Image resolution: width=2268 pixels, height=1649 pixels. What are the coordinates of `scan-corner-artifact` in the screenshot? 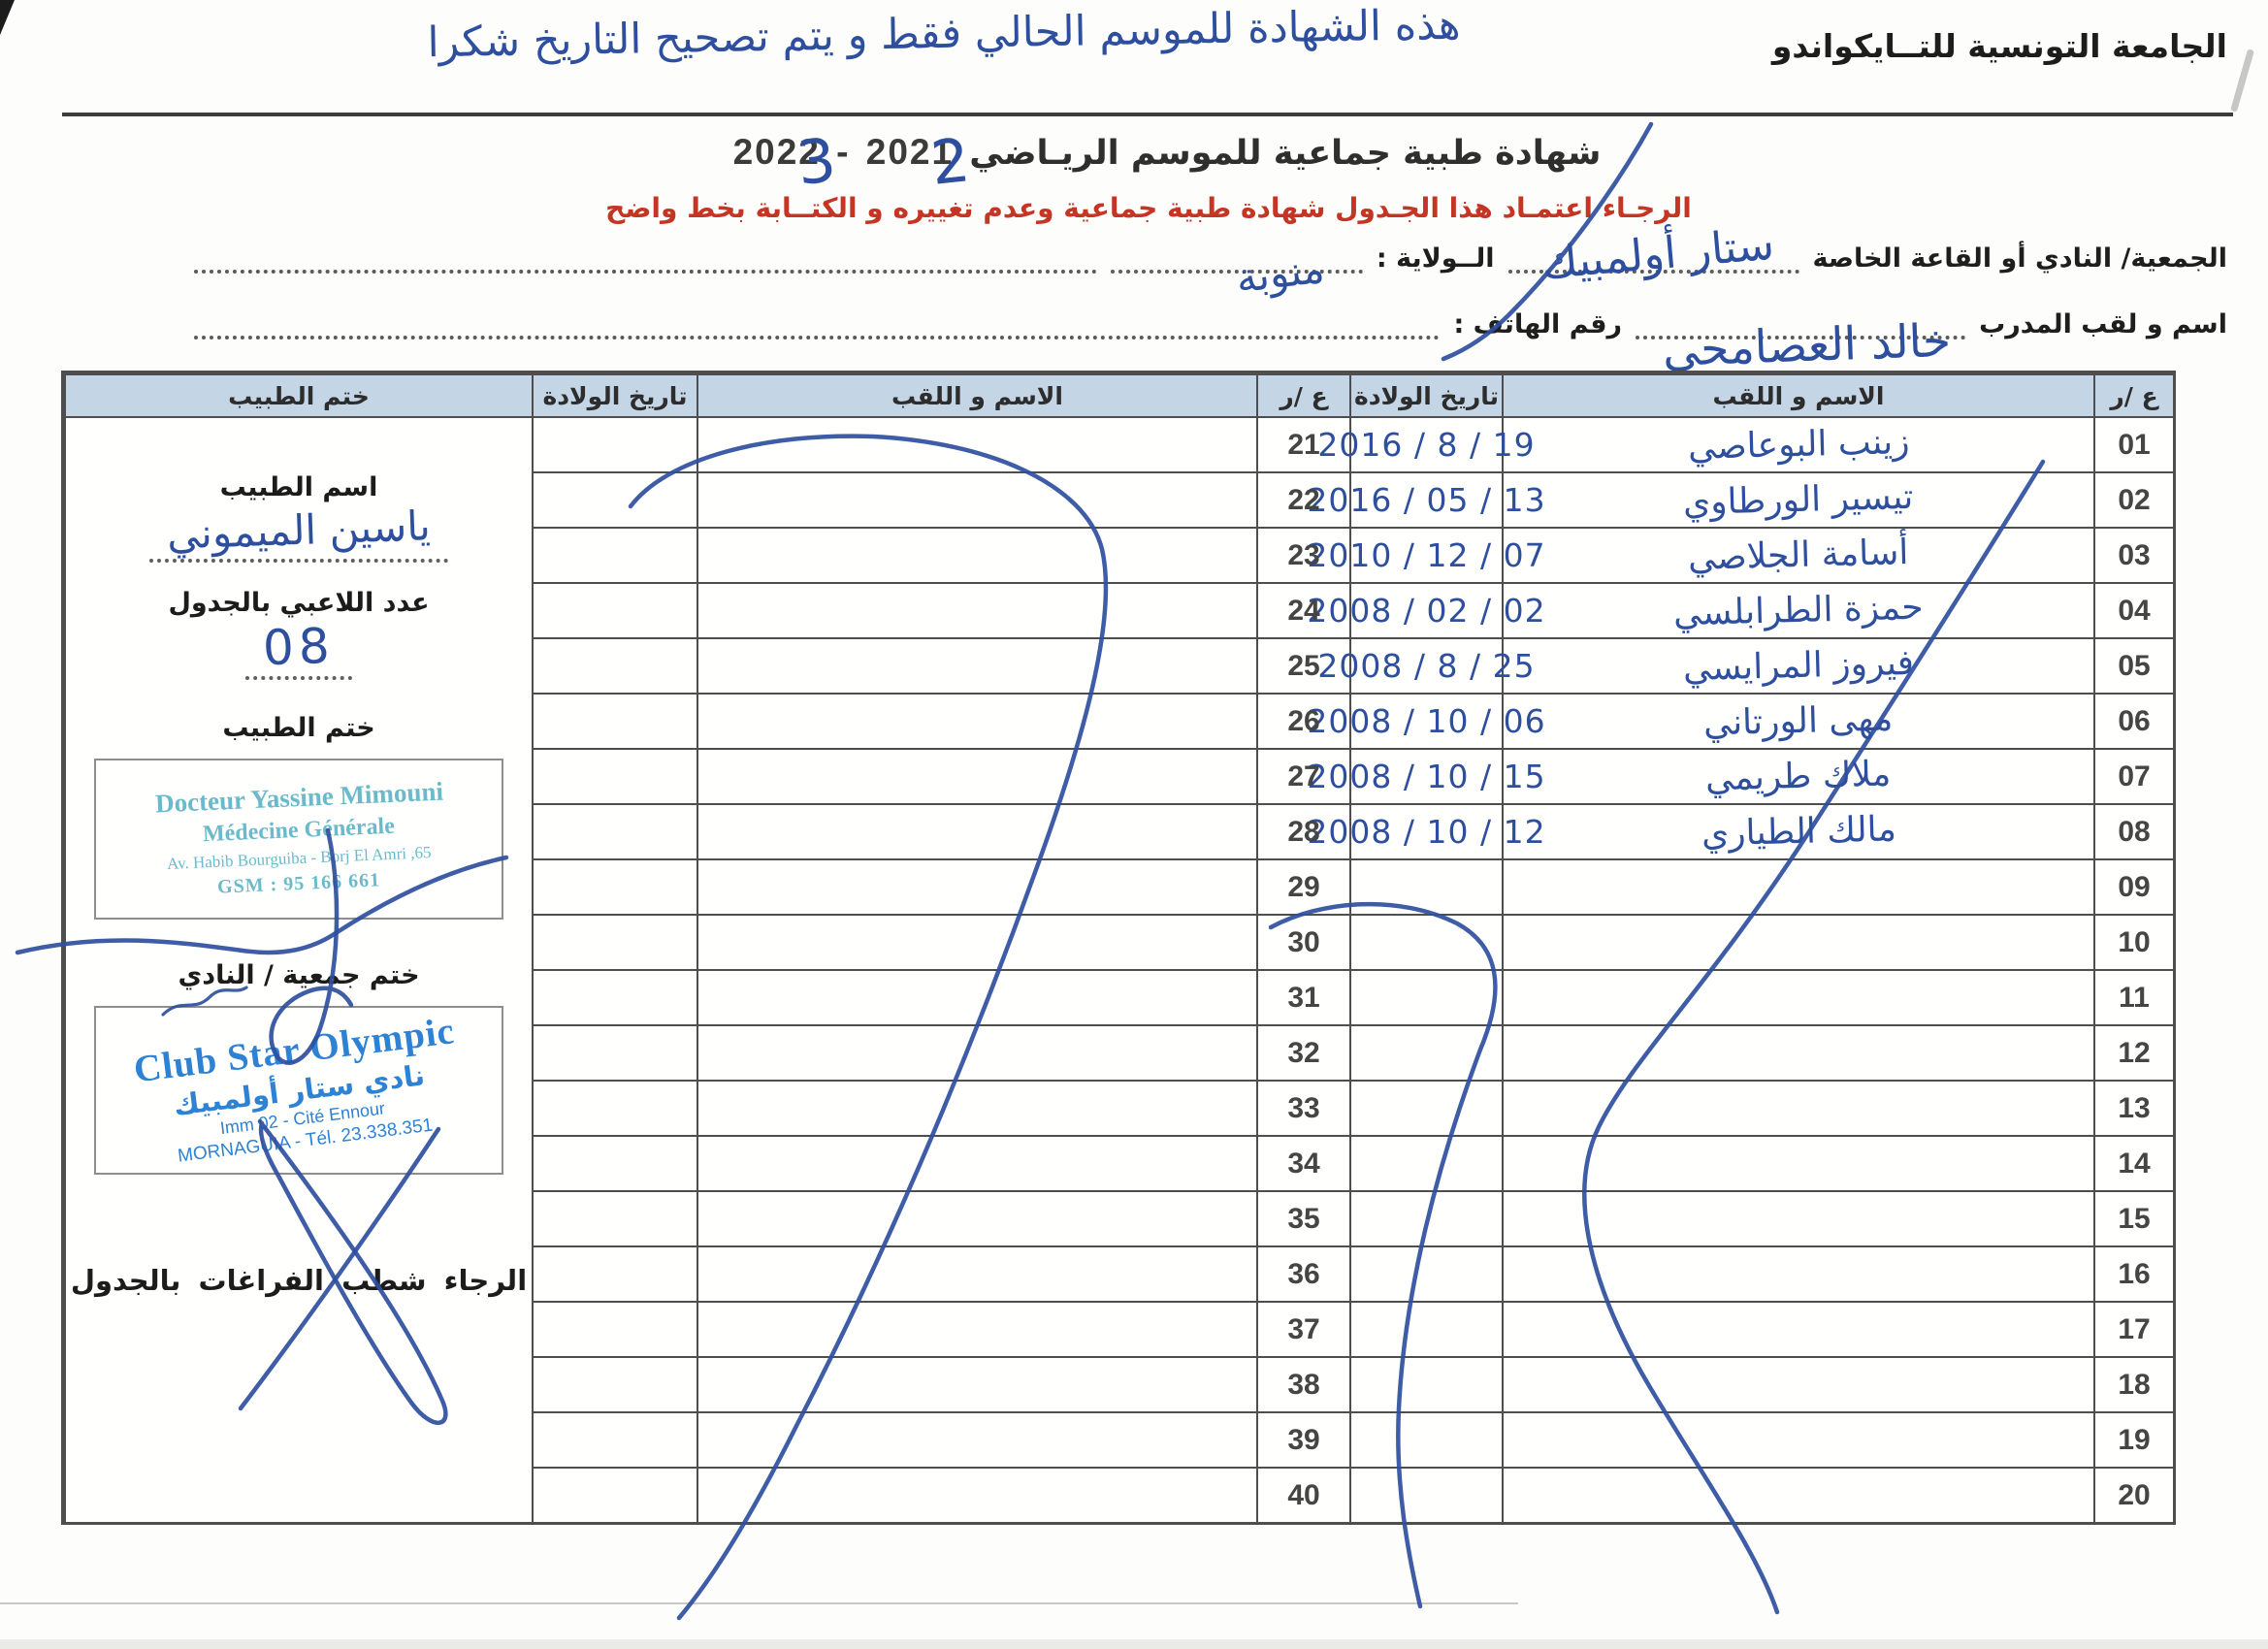 It's located at (7, 17).